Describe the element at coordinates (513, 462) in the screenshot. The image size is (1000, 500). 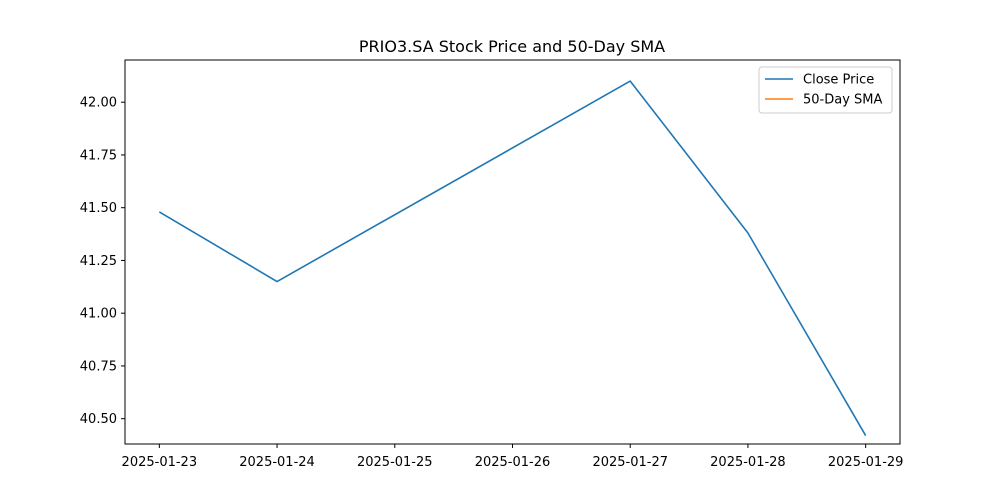
I see `x-tick-label: 2025-01-26` at that location.